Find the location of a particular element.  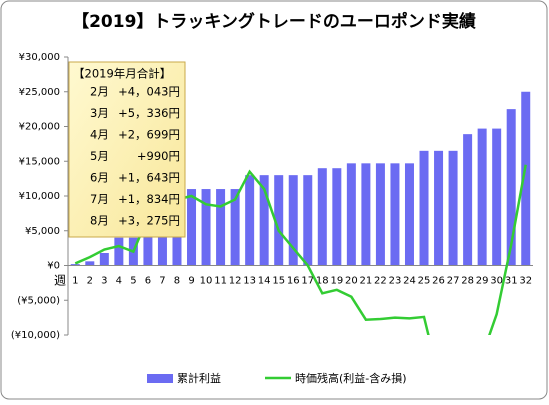

x-tick-label: 19 is located at coordinates (336, 281).